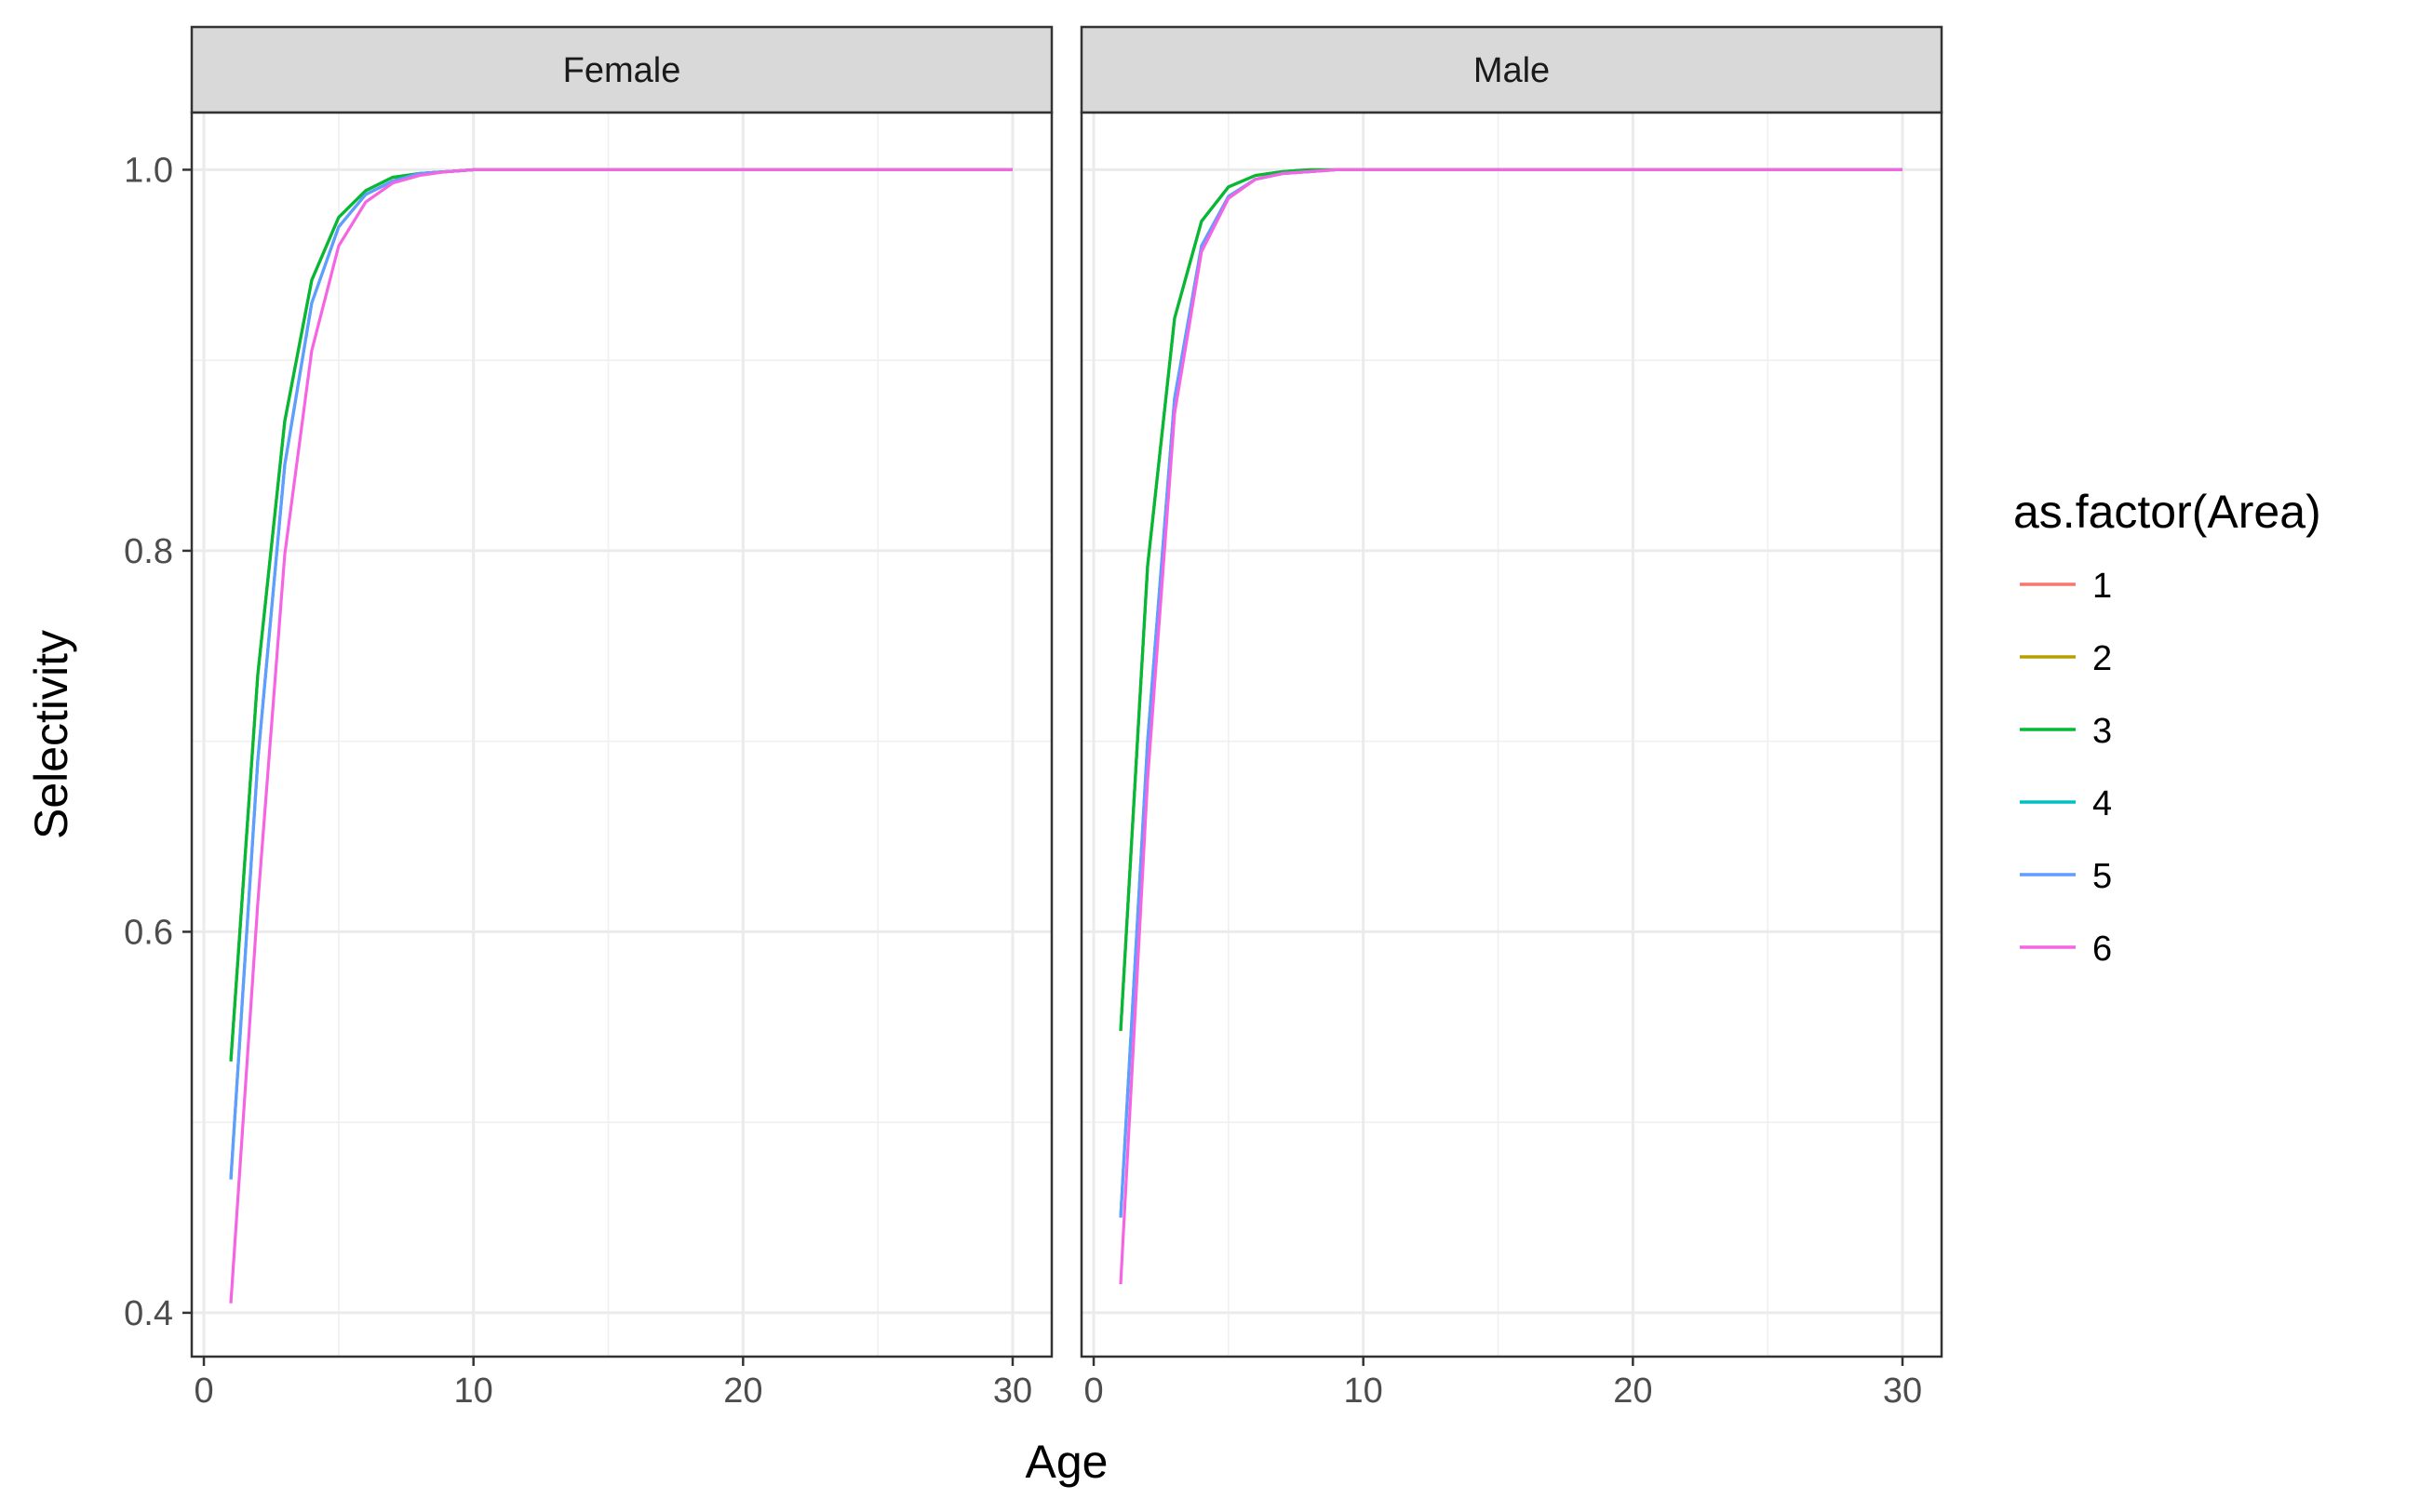  What do you see at coordinates (148, 1313) in the screenshot?
I see `y-tick-label: 0.4` at bounding box center [148, 1313].